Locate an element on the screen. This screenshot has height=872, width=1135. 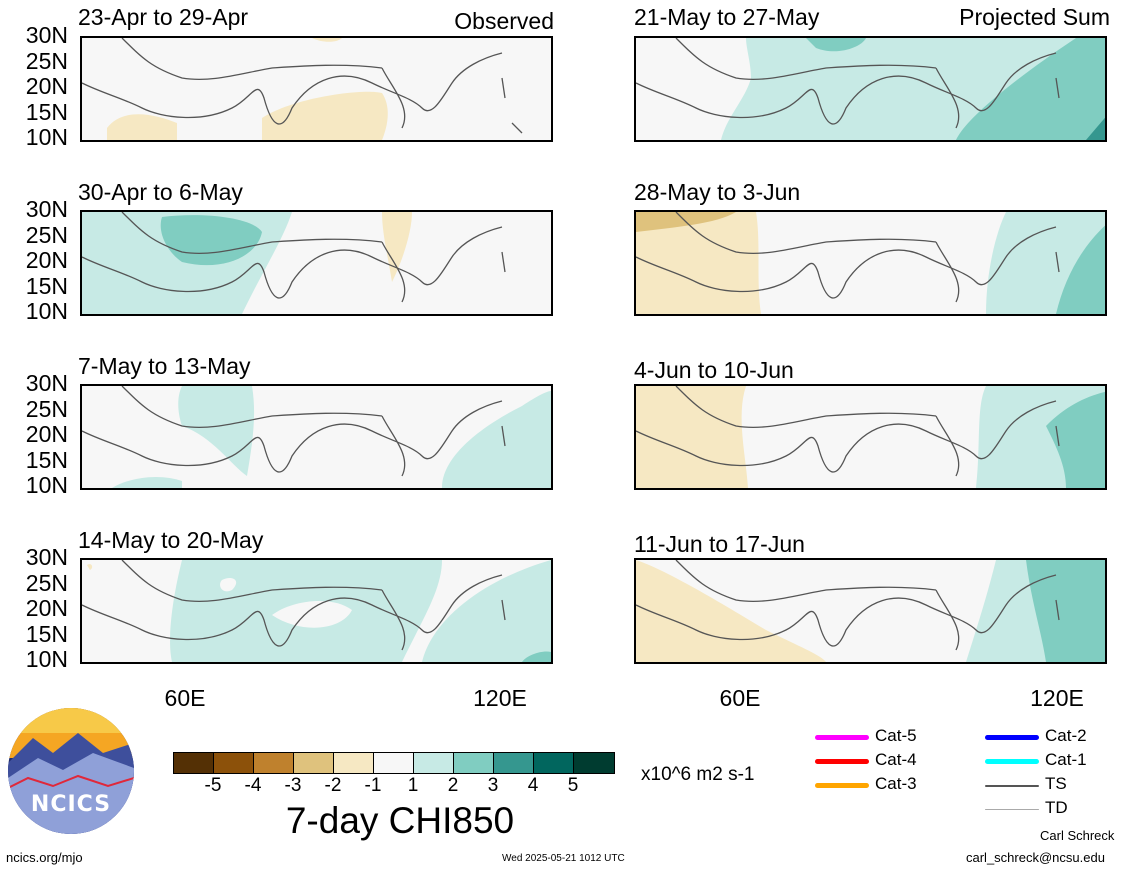
colorbar-tick-label: 4 is located at coordinates (533, 785).